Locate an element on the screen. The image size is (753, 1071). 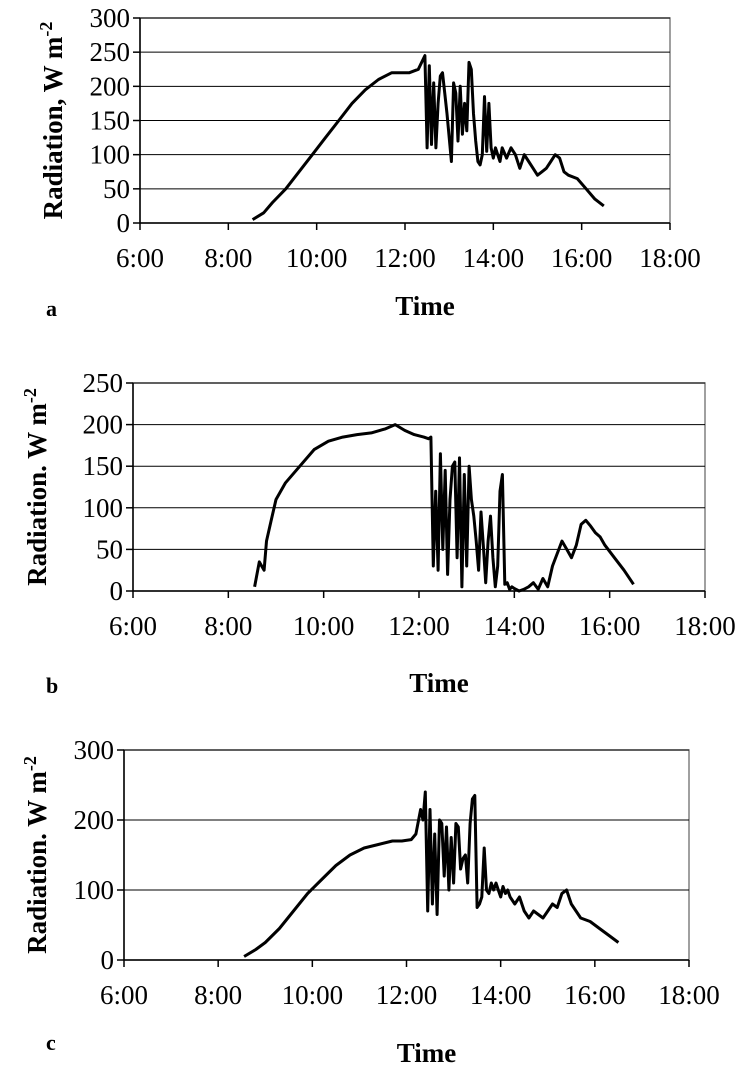
y-axis-title-text: Radiation, W m is located at coordinates (53, 127).